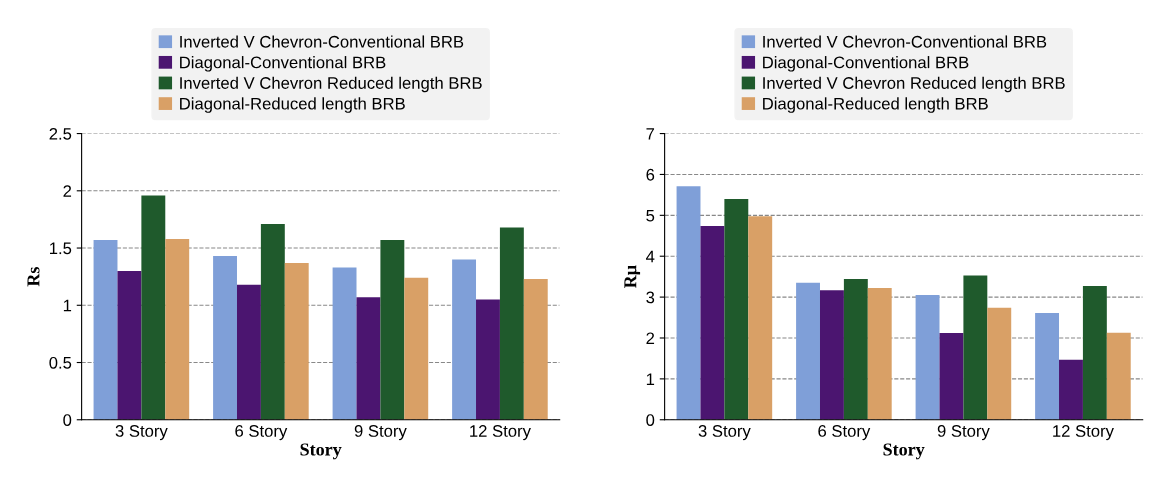 The width and height of the screenshot is (1166, 477). I want to click on y-tick-label: 0.5, so click(60, 362).